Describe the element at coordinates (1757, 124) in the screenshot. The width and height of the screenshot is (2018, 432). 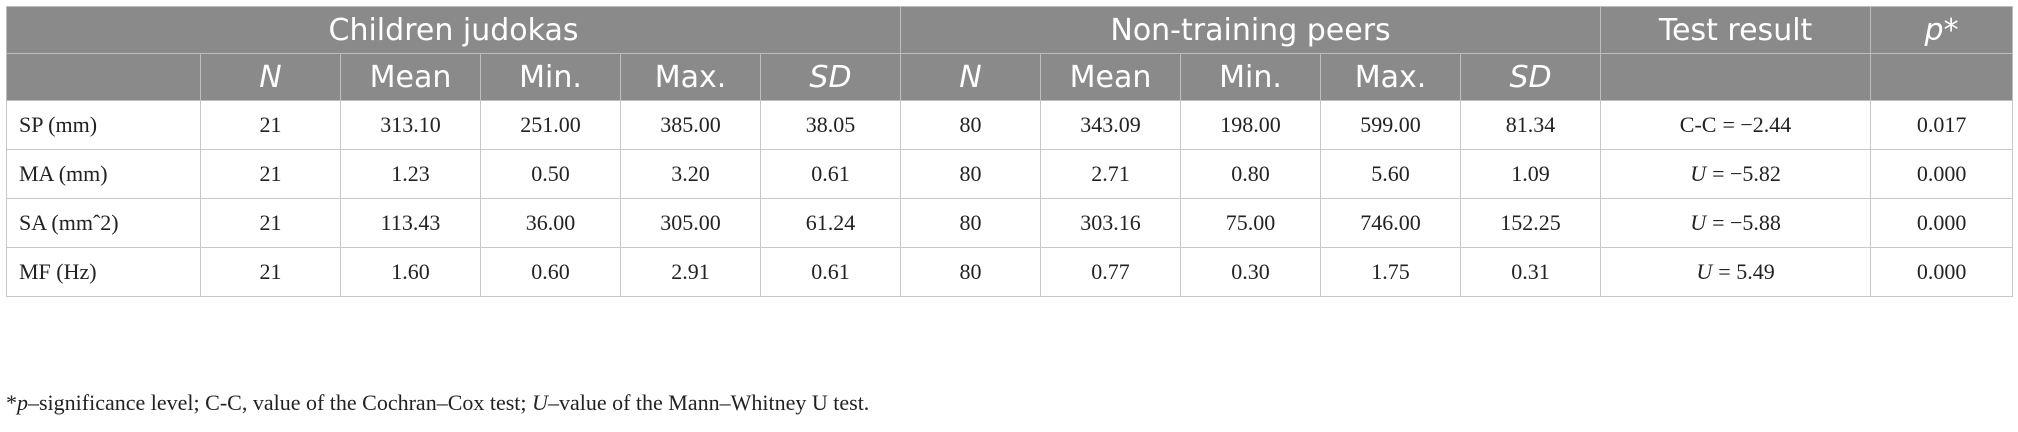
I see `stat-value: = −2.44` at that location.